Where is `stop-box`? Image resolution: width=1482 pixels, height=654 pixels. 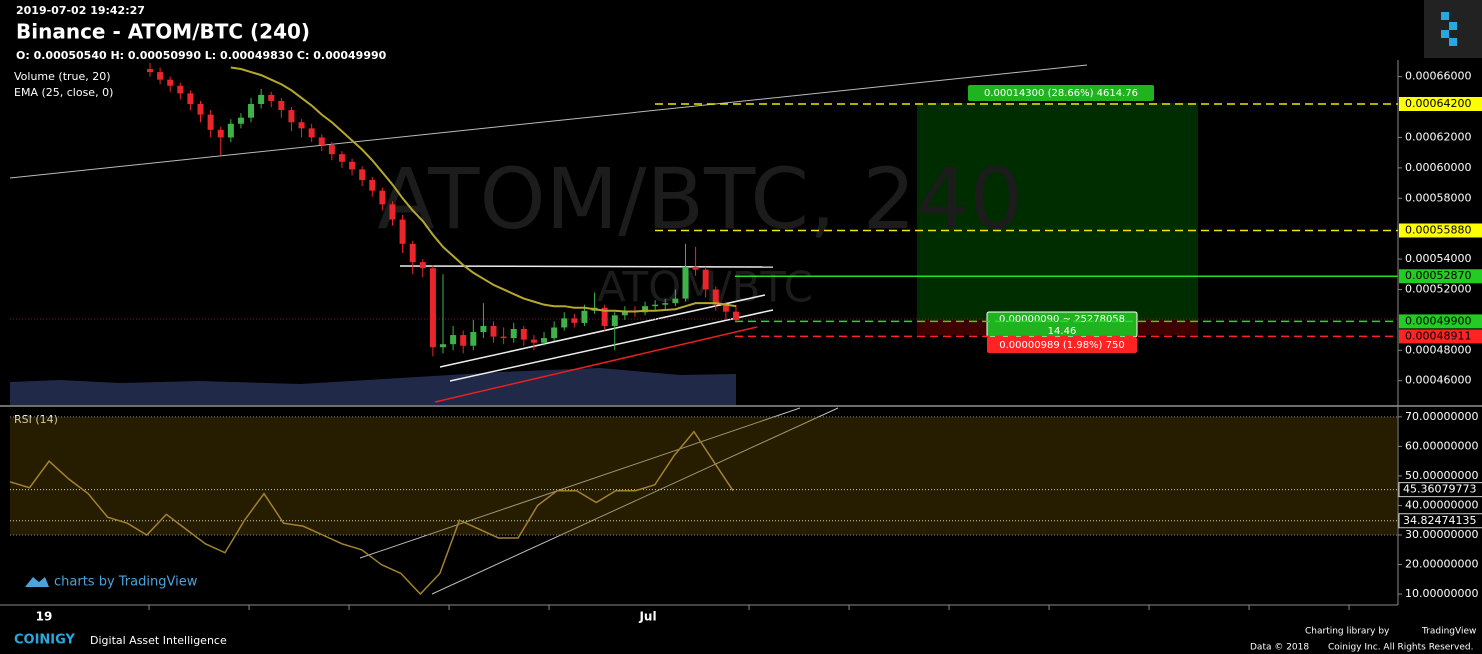 stop-box is located at coordinates (1062, 345).